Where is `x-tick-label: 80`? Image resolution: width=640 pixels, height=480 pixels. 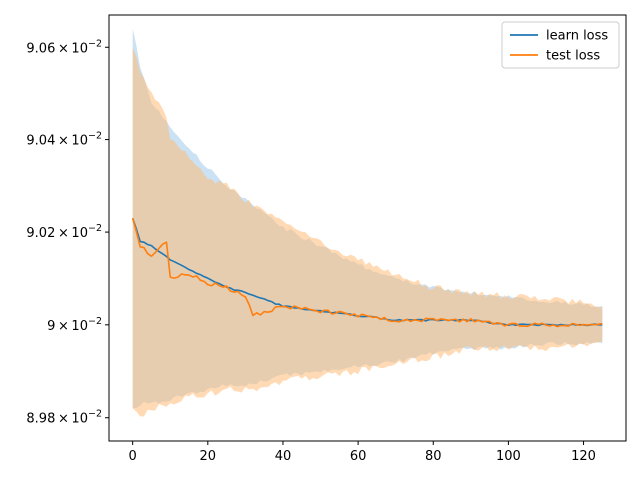
x-tick-label: 80 is located at coordinates (433, 456).